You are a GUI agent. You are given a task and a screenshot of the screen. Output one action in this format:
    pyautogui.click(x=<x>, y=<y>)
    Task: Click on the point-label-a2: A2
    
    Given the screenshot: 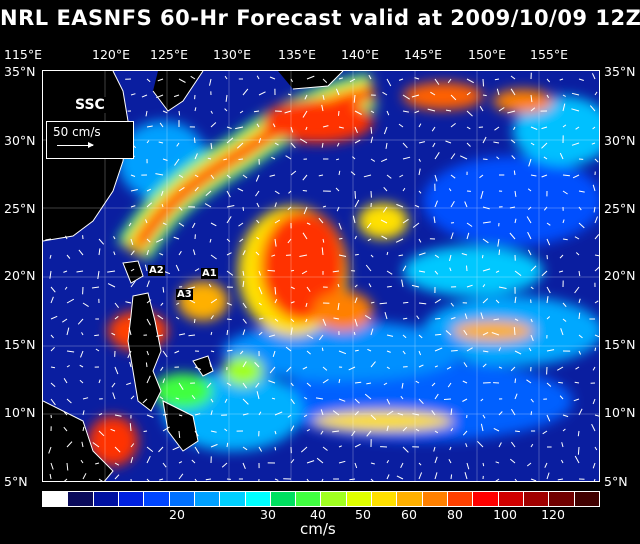 What is the action you would take?
    pyautogui.click(x=156, y=270)
    